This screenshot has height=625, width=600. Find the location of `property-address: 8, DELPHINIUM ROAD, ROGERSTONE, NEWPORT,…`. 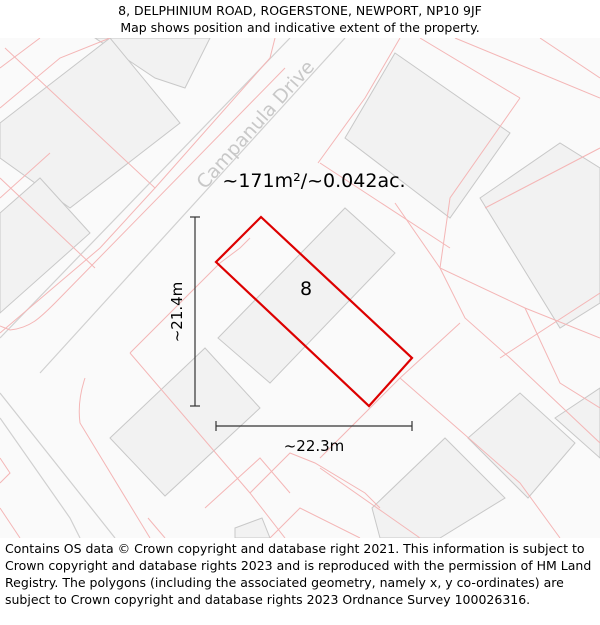

property-address: 8, DELPHINIUM ROAD, ROGERSTONE, NEWPORT,… is located at coordinates (300, 10).